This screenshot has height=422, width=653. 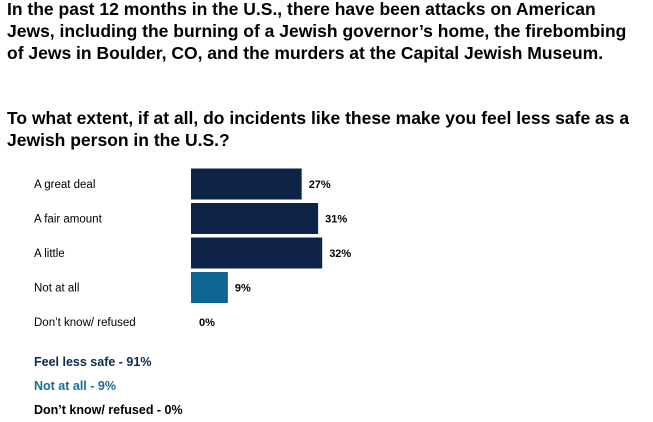 I want to click on summary-dont-know: Don’t know/ refused - 0%, so click(x=108, y=410).